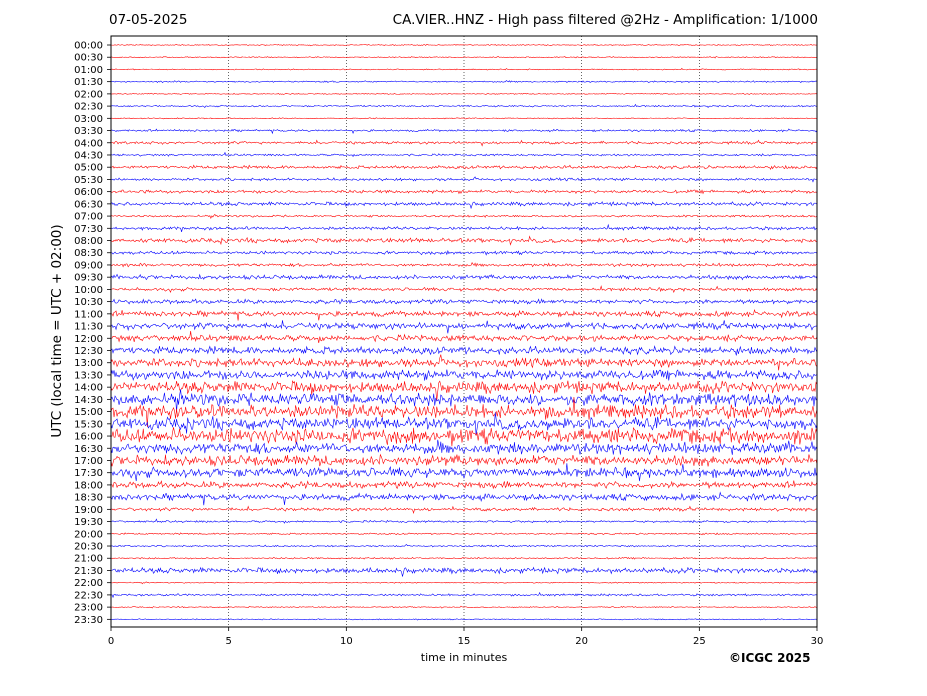 The image size is (927, 696). I want to click on y-tick-label: 16:30, so click(88, 449).